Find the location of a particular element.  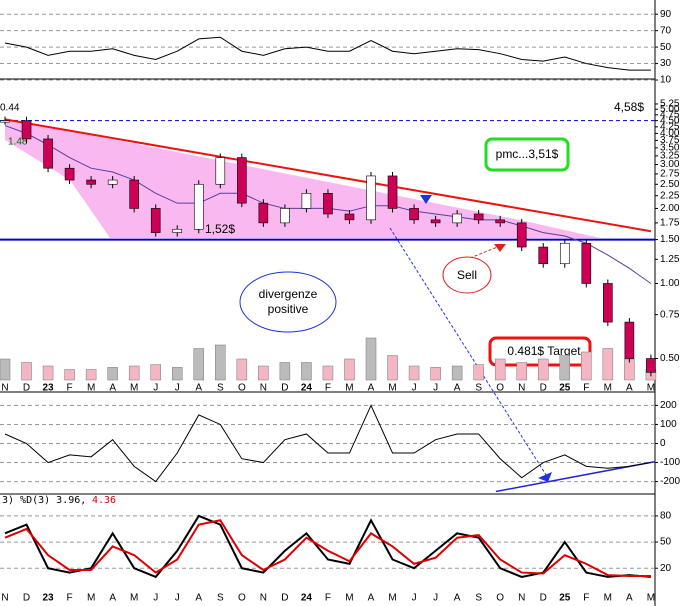

y-tick-label: 2.00 is located at coordinates (670, 208).